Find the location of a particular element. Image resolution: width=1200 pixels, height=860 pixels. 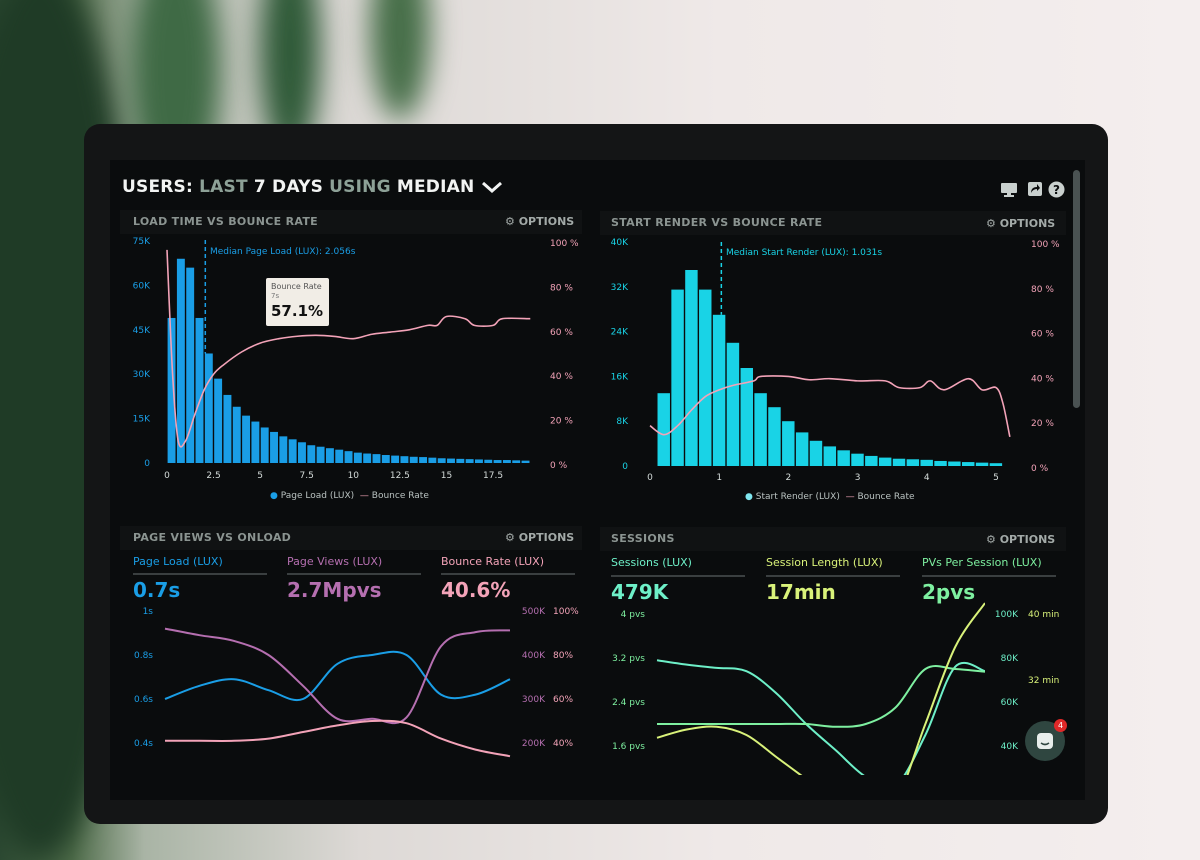

bounce-rate-line is located at coordinates (830, 406).